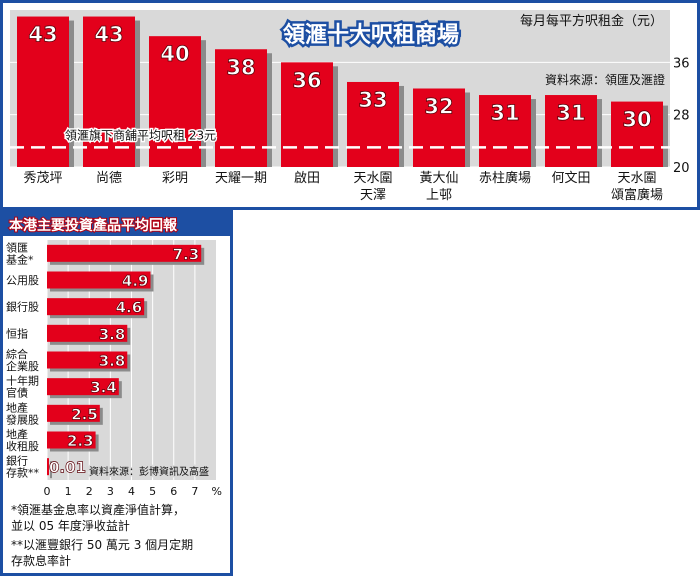 The image size is (700, 576). I want to click on y-tick-label: 28, so click(681, 116).